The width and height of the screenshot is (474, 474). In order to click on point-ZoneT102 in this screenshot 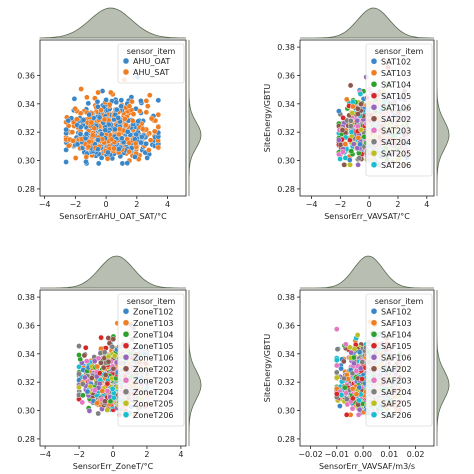, I will do `click(87, 391)`.